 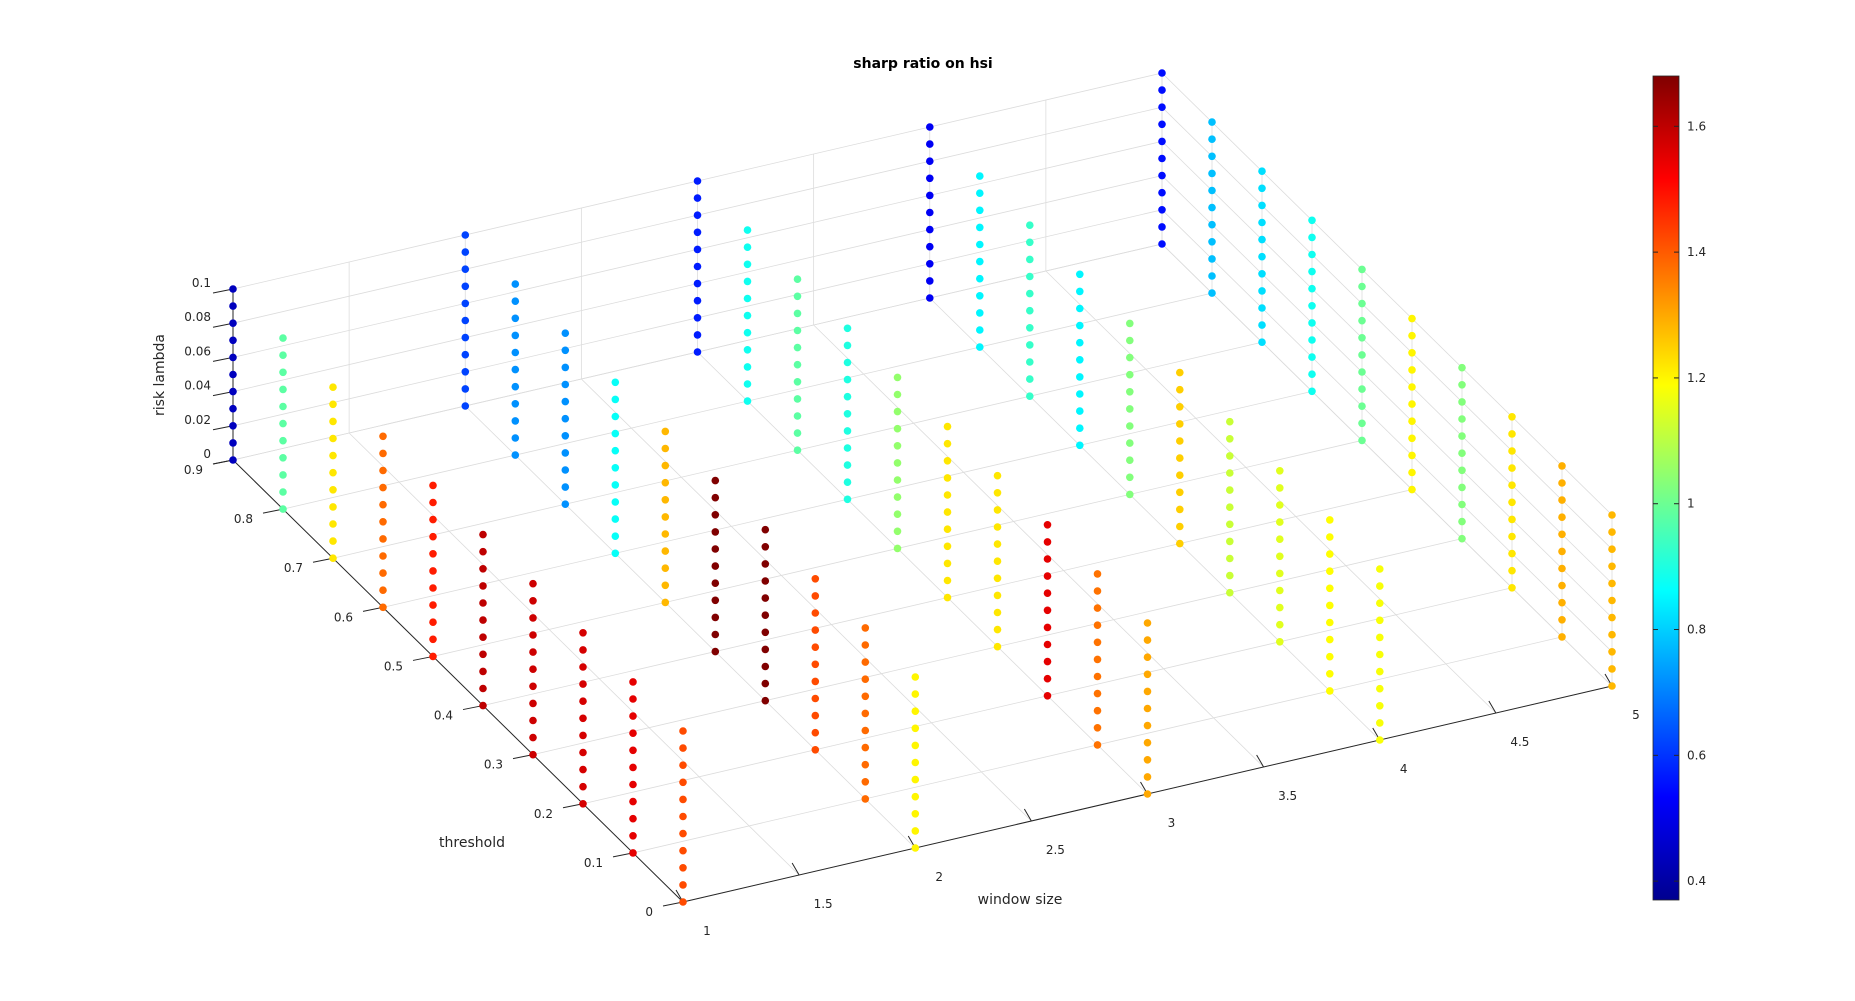 What do you see at coordinates (922, 64) in the screenshot?
I see `chart-title: sharp ratio on hsi` at bounding box center [922, 64].